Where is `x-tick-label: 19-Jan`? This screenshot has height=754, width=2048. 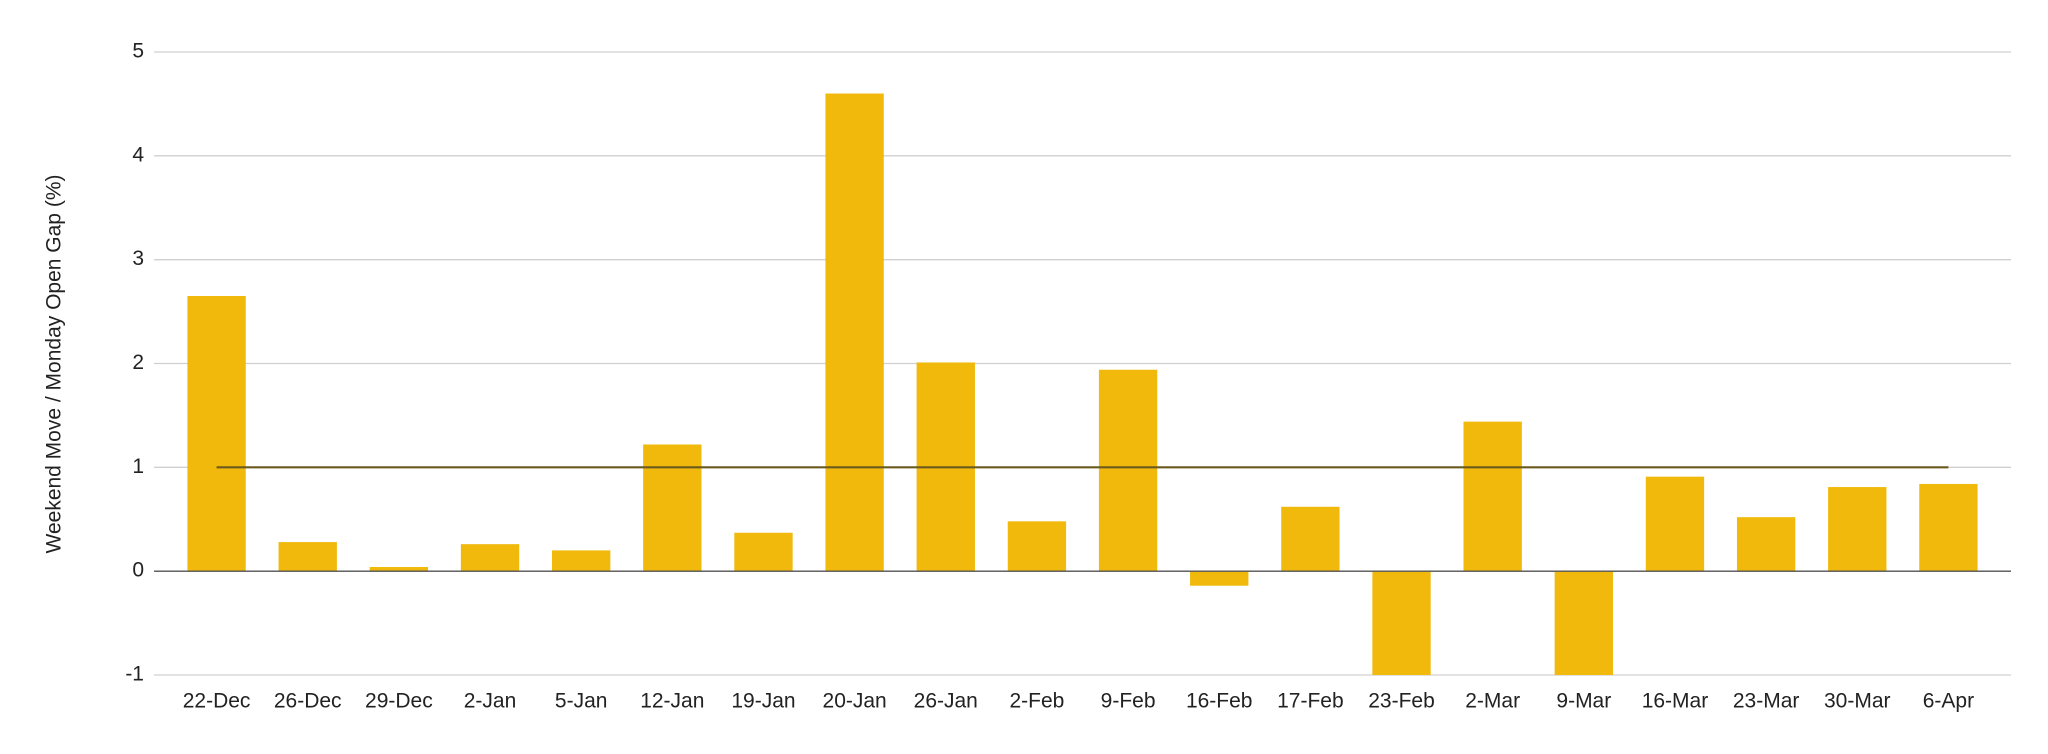
x-tick-label: 19-Jan is located at coordinates (763, 701).